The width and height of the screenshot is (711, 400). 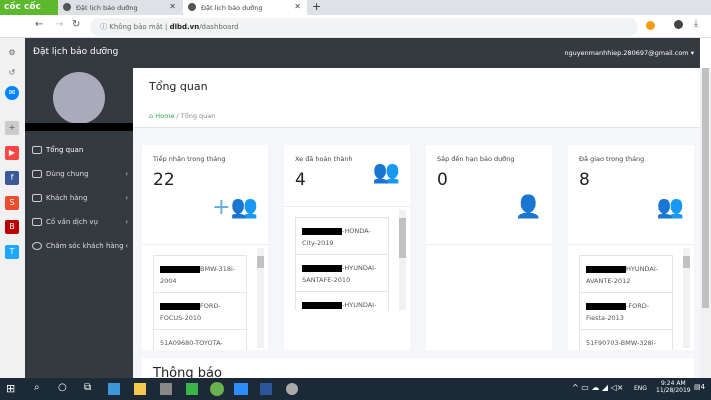 What do you see at coordinates (612, 159) in the screenshot?
I see `stat-label: Đã giao trong tháng` at bounding box center [612, 159].